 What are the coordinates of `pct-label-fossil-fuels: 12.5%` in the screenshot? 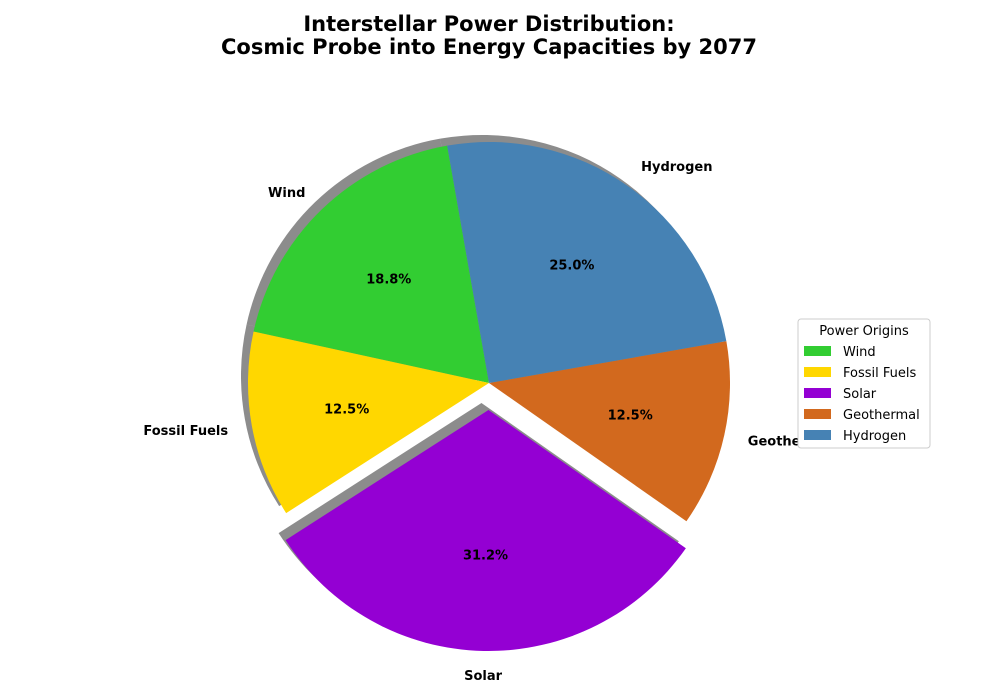 It's located at (346, 410).